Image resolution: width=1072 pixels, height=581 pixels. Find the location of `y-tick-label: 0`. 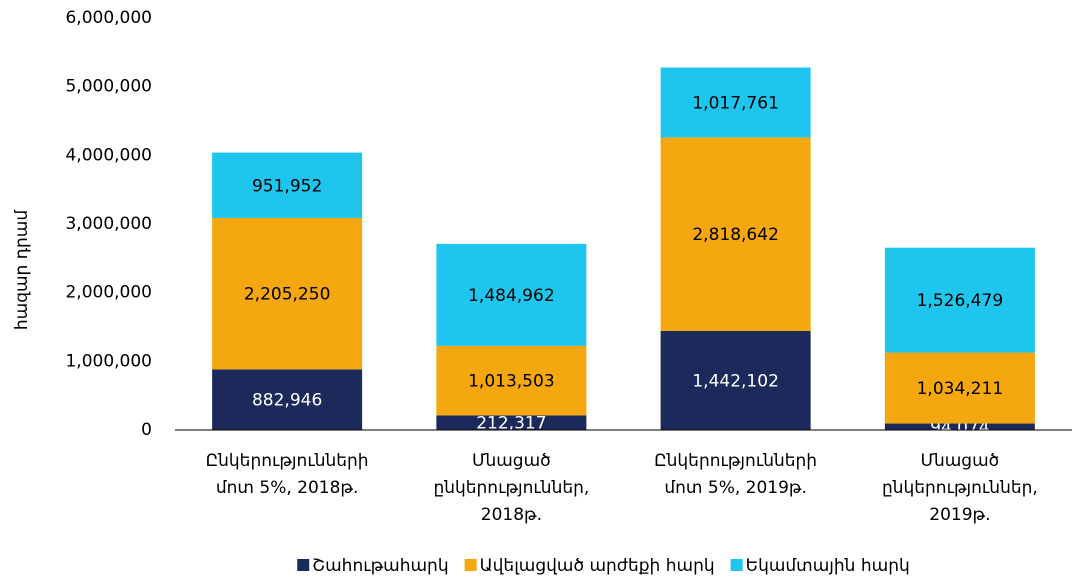

y-tick-label: 0 is located at coordinates (146, 430).